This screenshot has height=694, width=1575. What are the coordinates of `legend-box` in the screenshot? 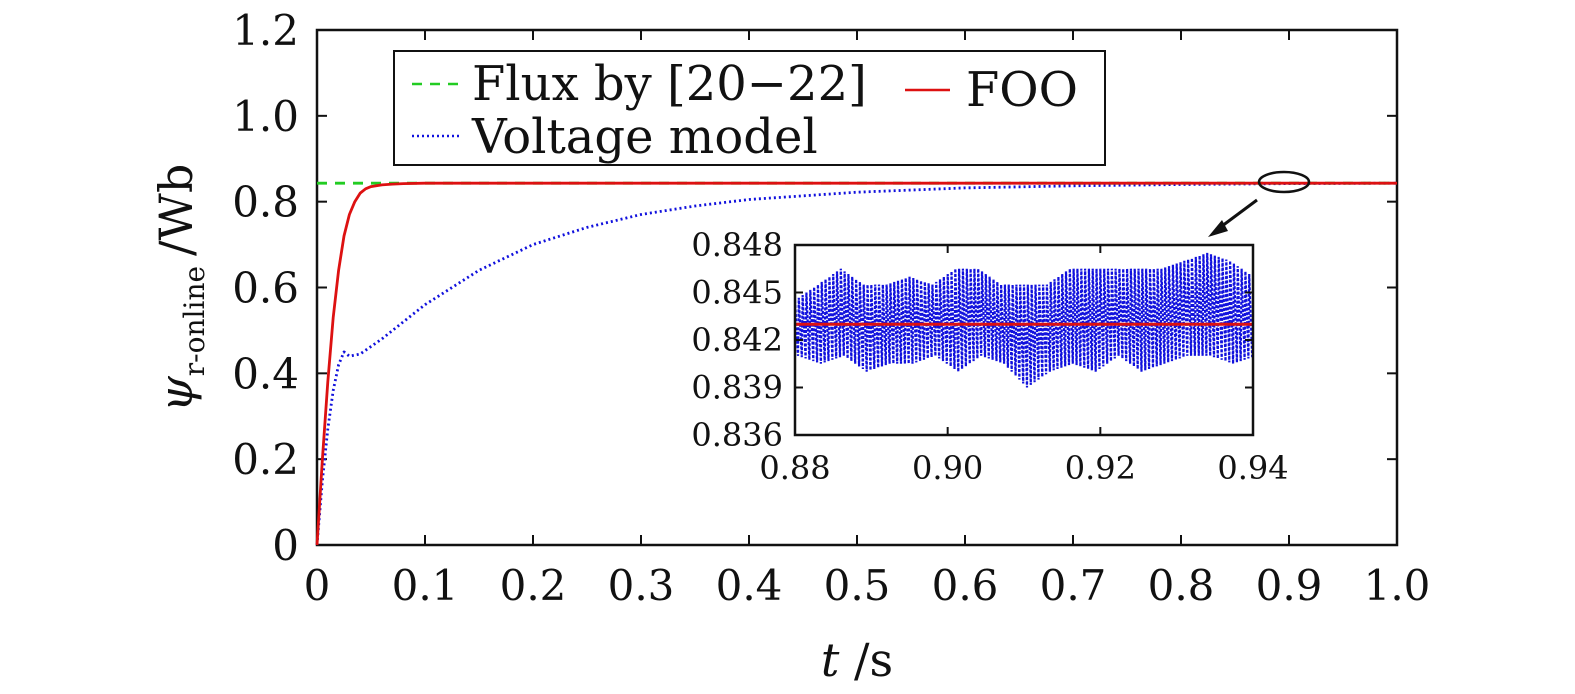 It's located at (749, 108).